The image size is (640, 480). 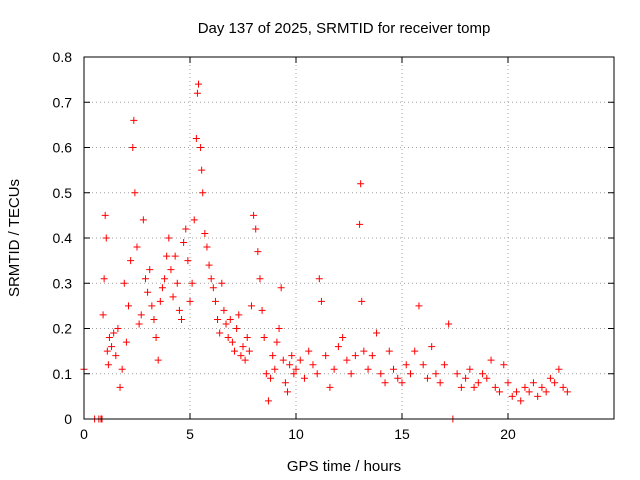 I want to click on y-tick-label: 0.7, so click(x=63, y=102).